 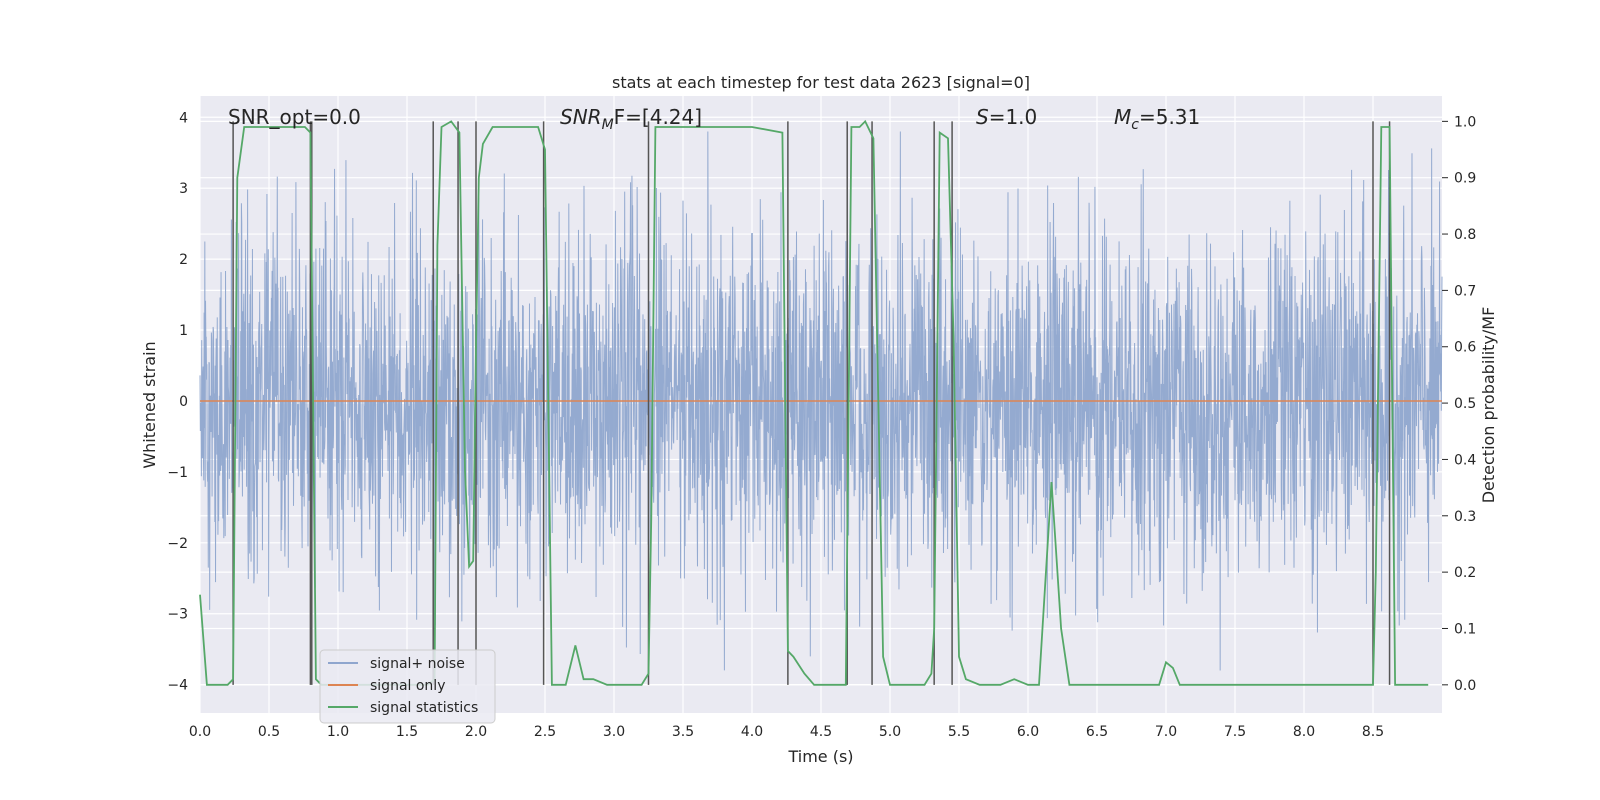 What do you see at coordinates (1465, 291) in the screenshot?
I see `y-right-tick-label: 0.7` at bounding box center [1465, 291].